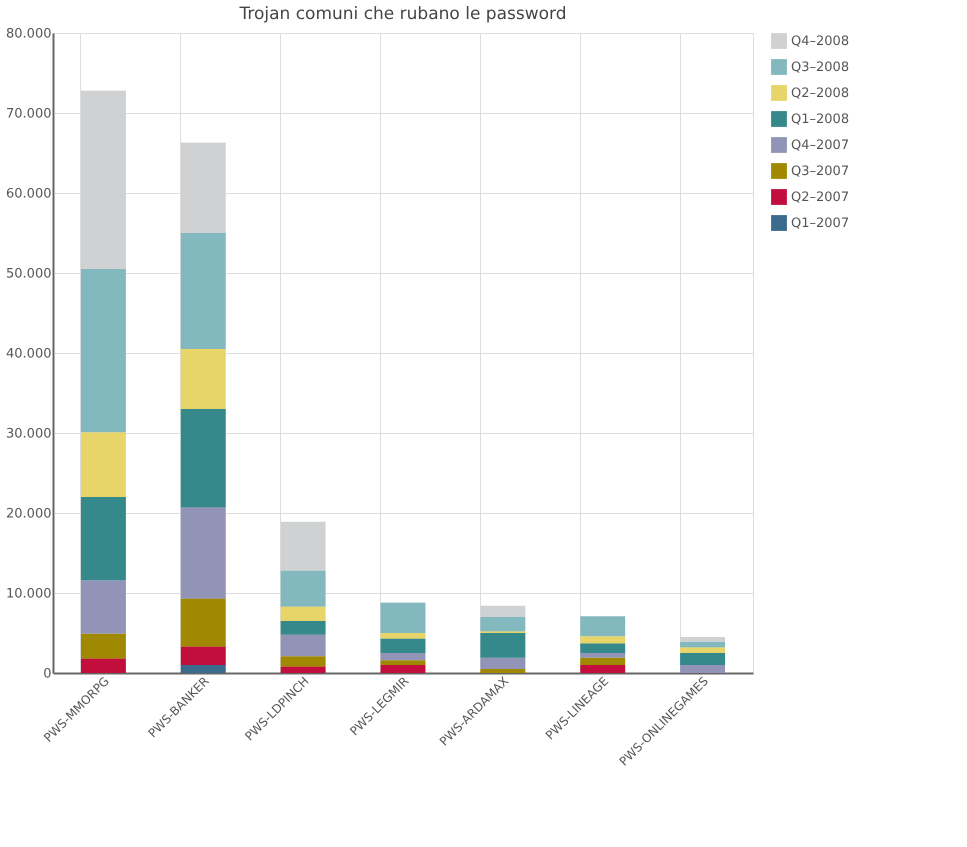 This screenshot has height=847, width=967. Describe the element at coordinates (820, 197) in the screenshot. I see `legend-label: Q2–2007` at that location.